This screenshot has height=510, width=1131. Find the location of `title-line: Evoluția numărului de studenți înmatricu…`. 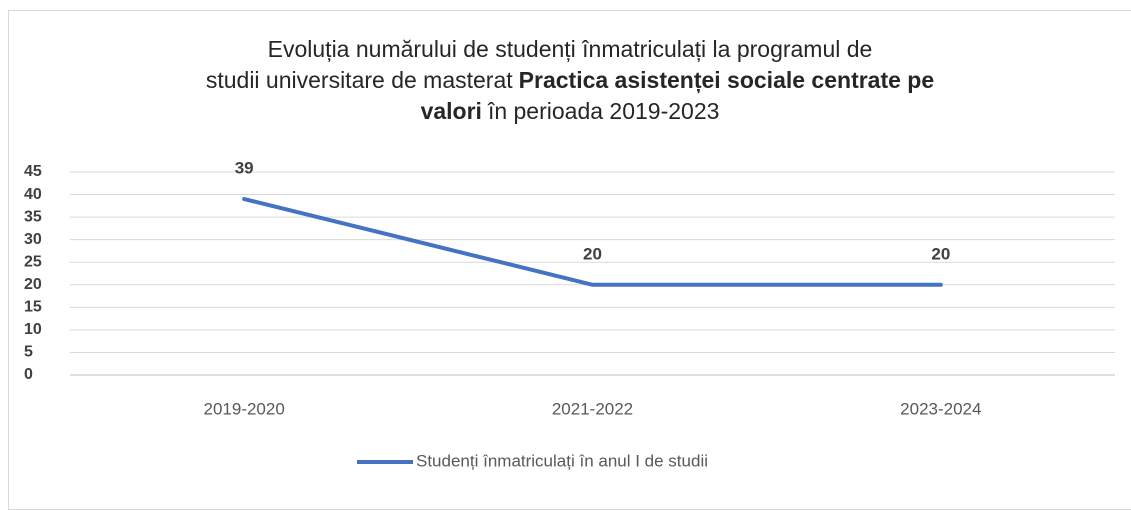

title-line: Evoluția numărului de studenți înmatricu… is located at coordinates (570, 49).